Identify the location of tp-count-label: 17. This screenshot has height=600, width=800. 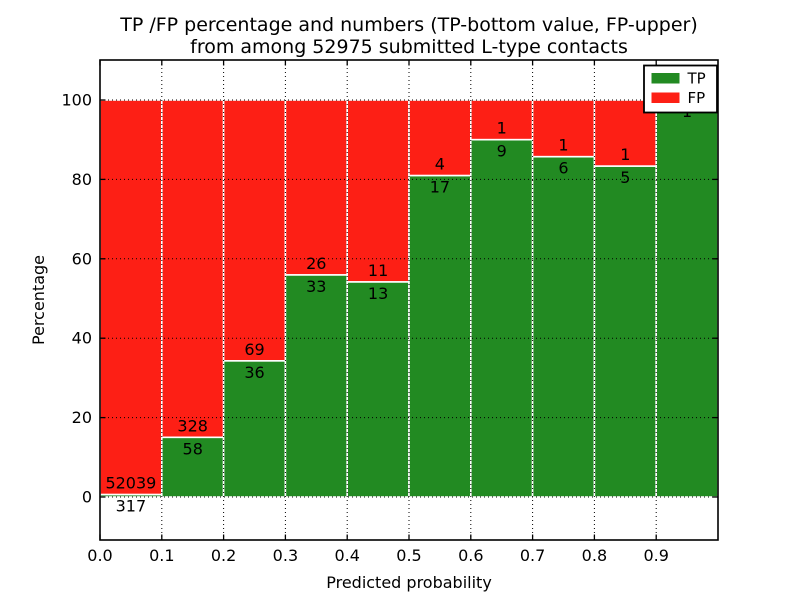
(440, 187).